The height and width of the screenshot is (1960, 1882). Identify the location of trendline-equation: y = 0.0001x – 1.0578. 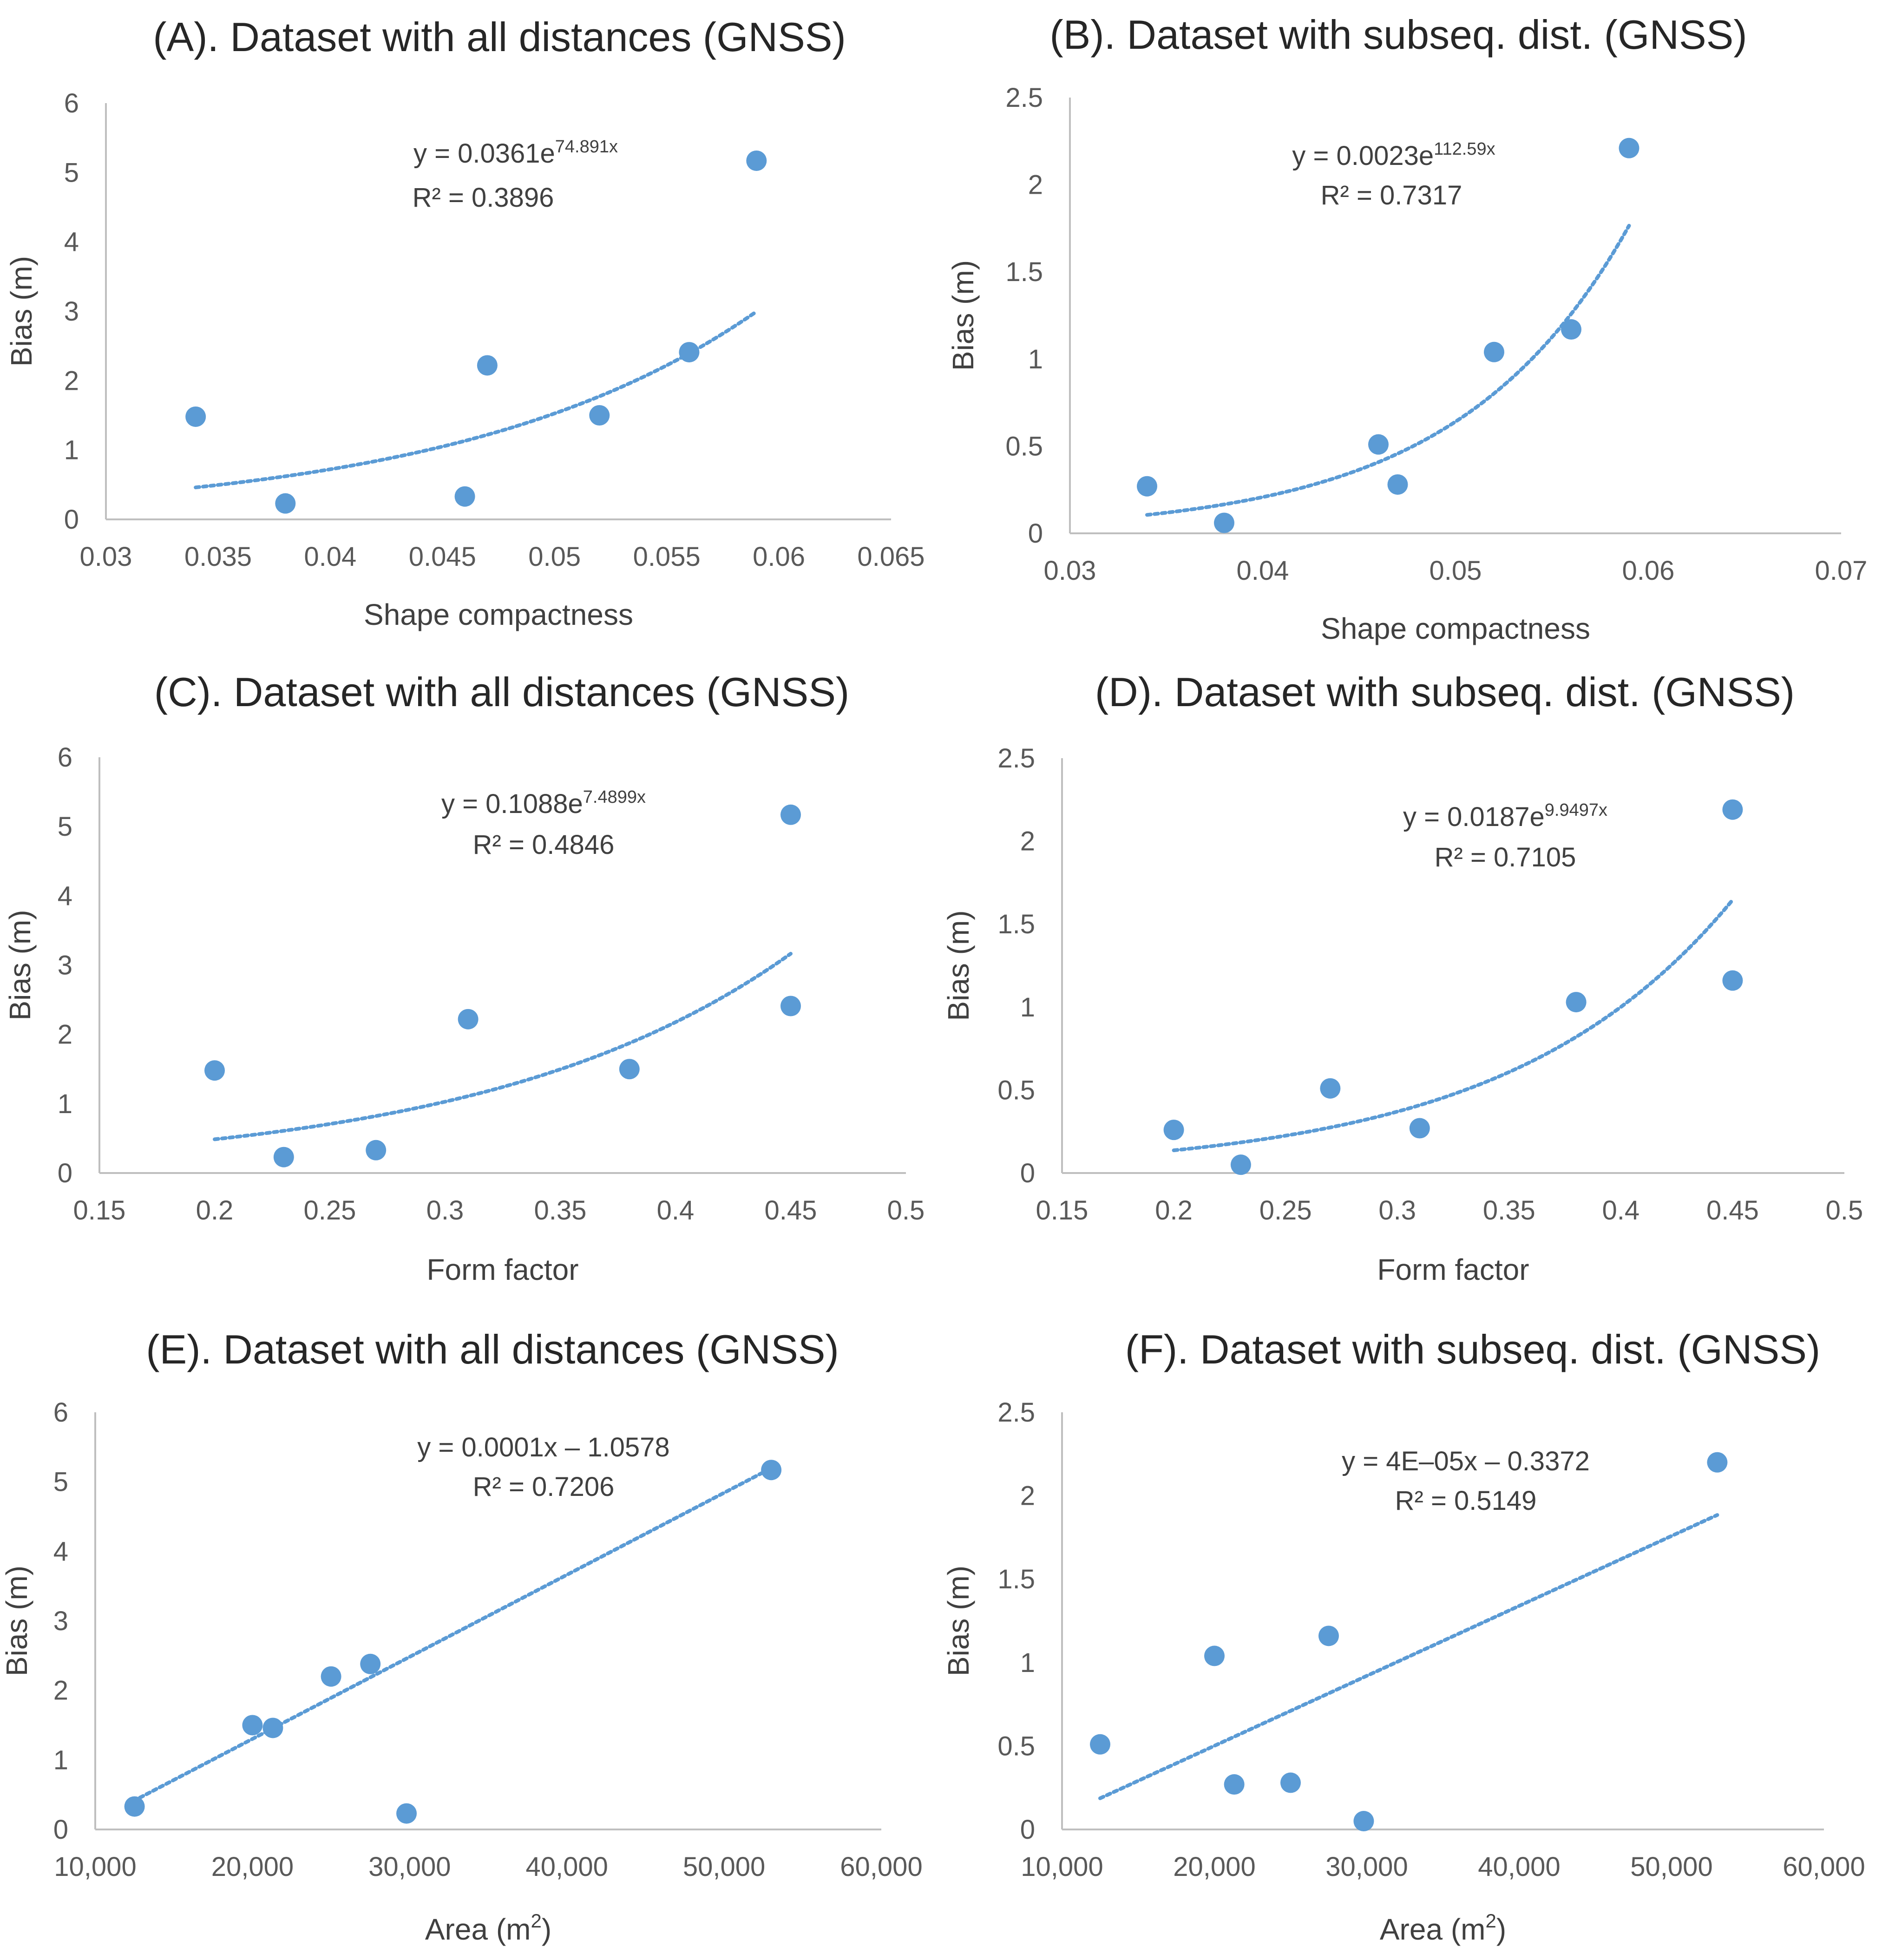
(543, 1447).